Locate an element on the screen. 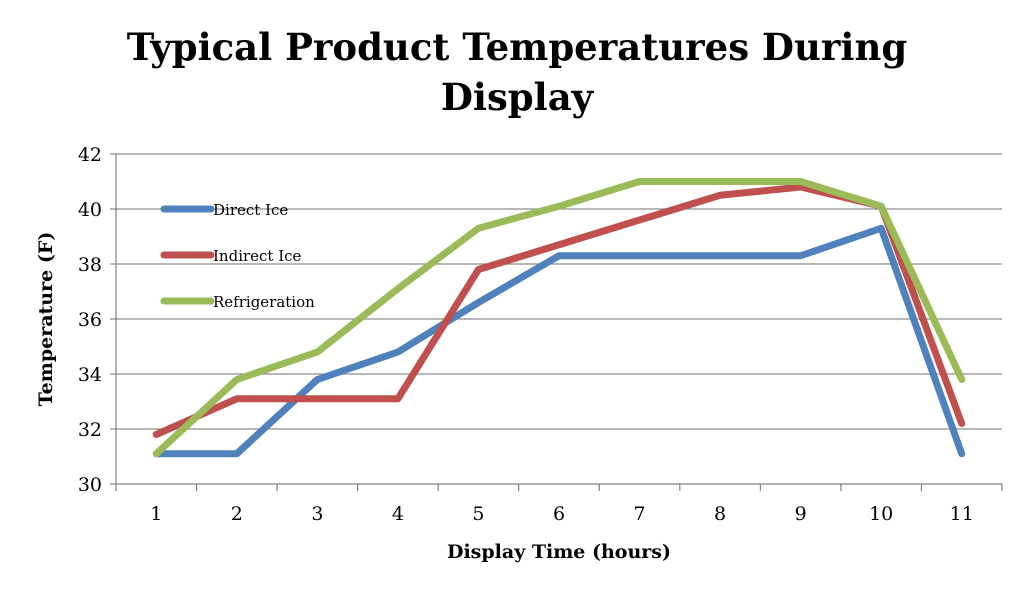 The height and width of the screenshot is (590, 1024). legend-label-indirect-ice: Indirect Ice is located at coordinates (257, 256).